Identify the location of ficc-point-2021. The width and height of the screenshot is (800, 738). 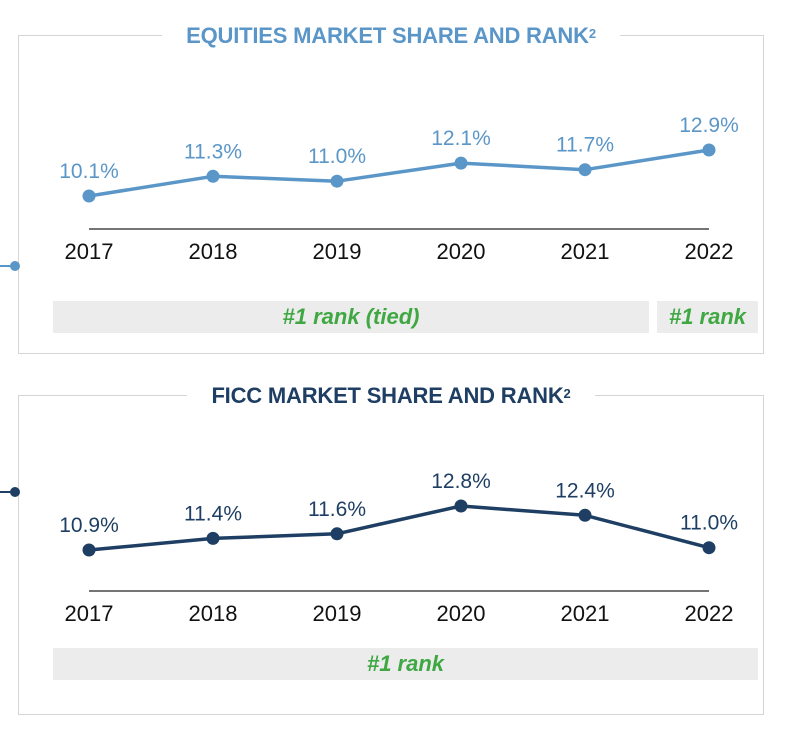
(585, 515).